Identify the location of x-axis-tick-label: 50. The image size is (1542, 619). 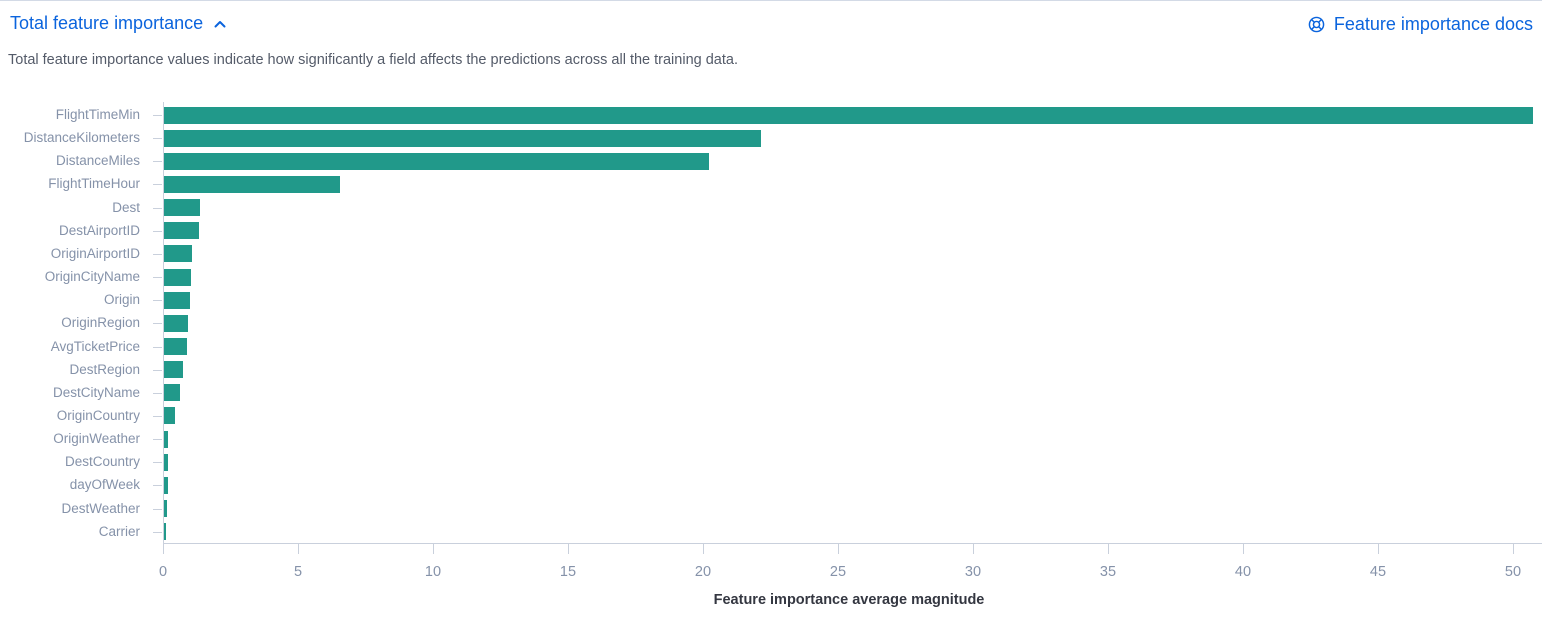
(1513, 572).